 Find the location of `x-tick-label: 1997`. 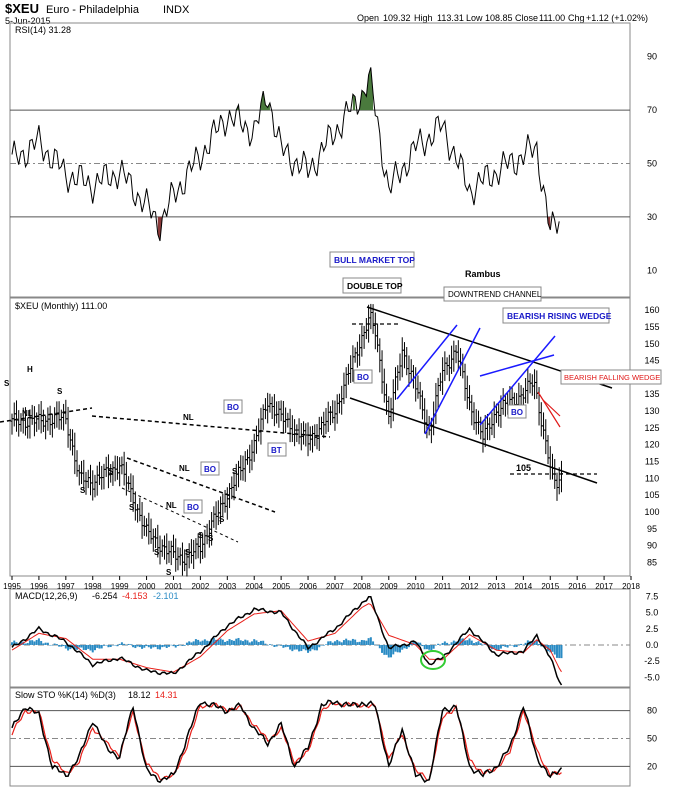

x-tick-label: 1997 is located at coordinates (66, 586).